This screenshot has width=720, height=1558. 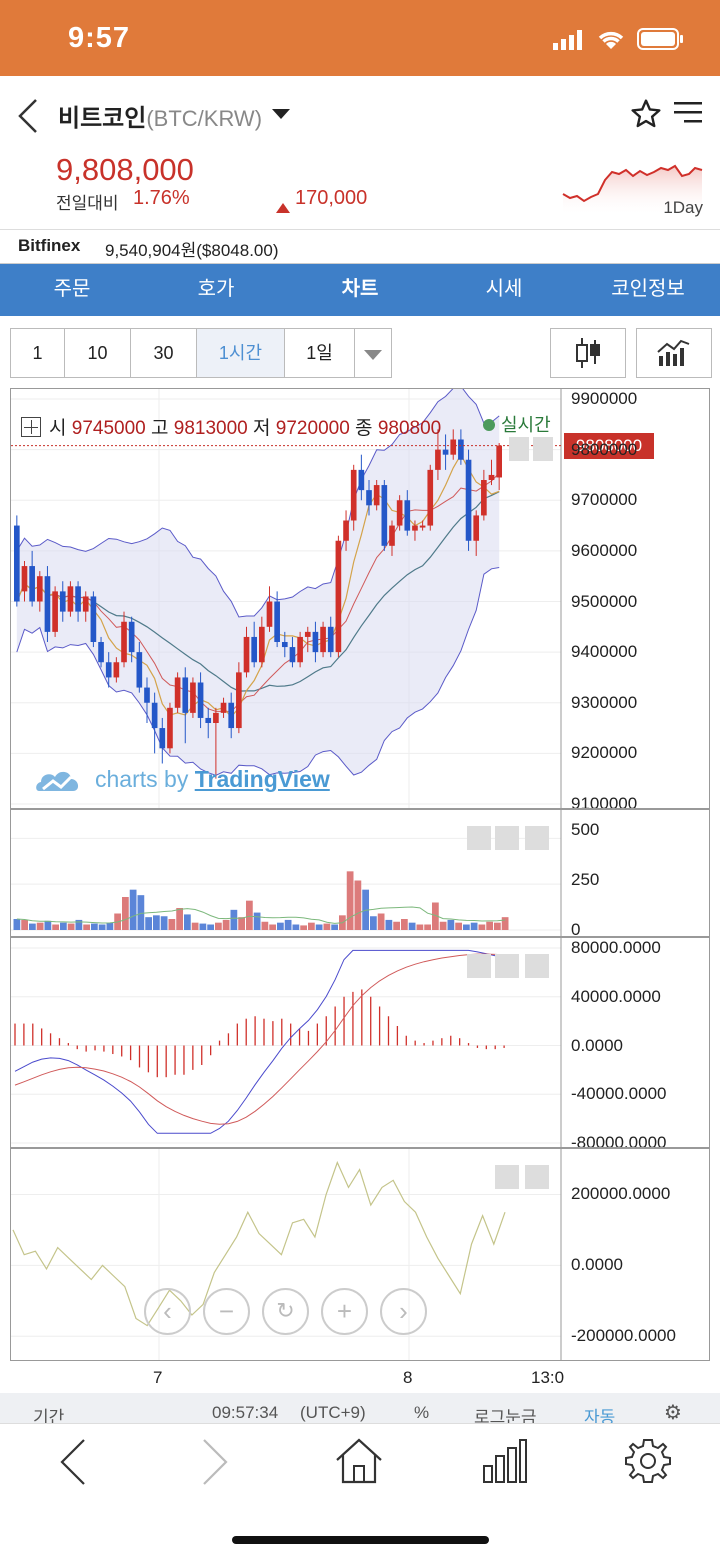 I want to click on scroll-right-button: ›, so click(x=403, y=1311).